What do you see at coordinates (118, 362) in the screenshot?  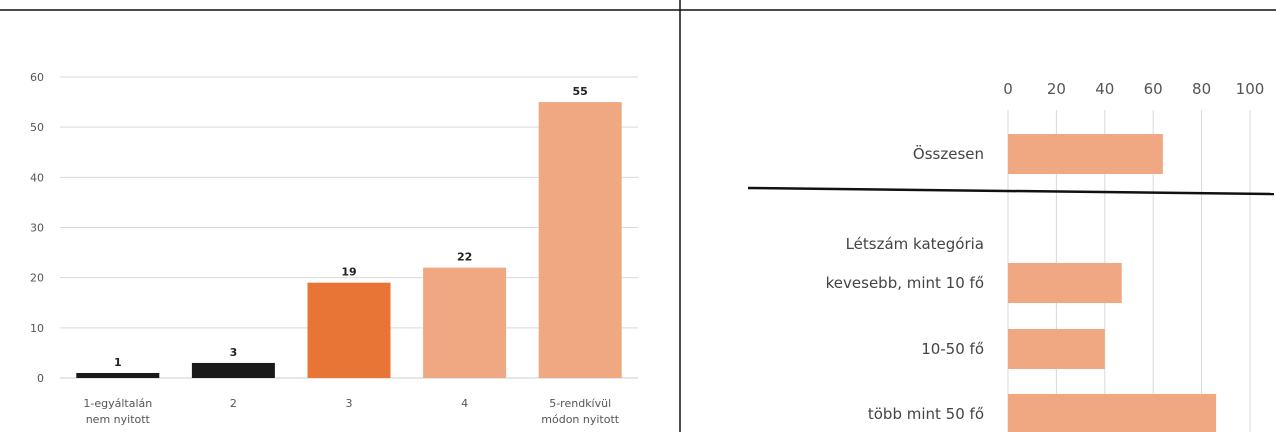 I see `bar-data-label: 1` at bounding box center [118, 362].